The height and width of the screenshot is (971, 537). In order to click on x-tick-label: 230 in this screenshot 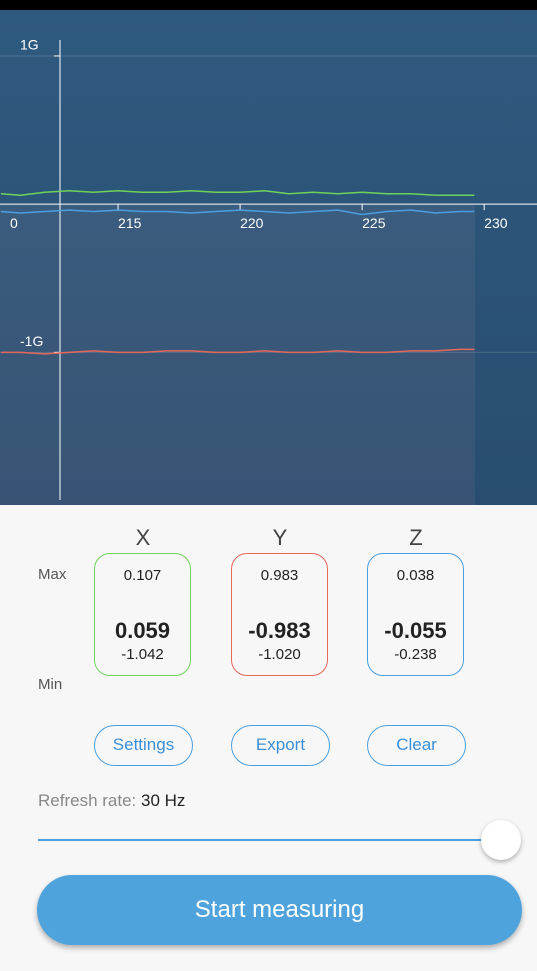, I will do `click(496, 223)`.